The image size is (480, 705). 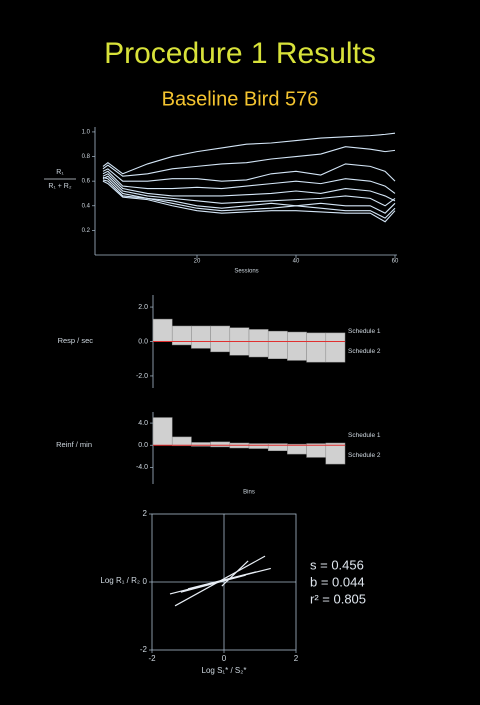 I want to click on annotation: s = 0.456, so click(x=337, y=564).